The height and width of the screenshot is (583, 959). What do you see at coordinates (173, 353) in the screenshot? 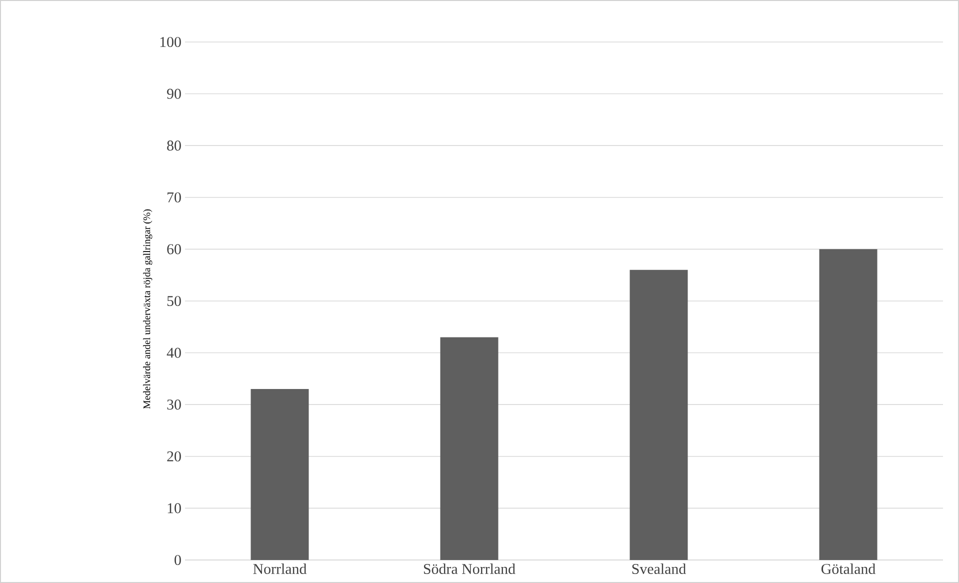
I see `y-tick-label: 40` at bounding box center [173, 353].